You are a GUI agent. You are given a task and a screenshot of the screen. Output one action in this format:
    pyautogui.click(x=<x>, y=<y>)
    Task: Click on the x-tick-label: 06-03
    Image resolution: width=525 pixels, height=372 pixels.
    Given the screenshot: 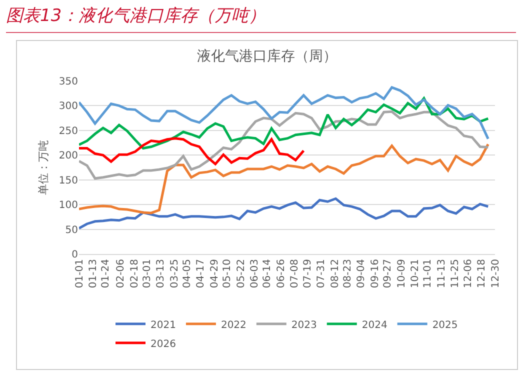 What is the action you would take?
    pyautogui.click(x=255, y=273)
    